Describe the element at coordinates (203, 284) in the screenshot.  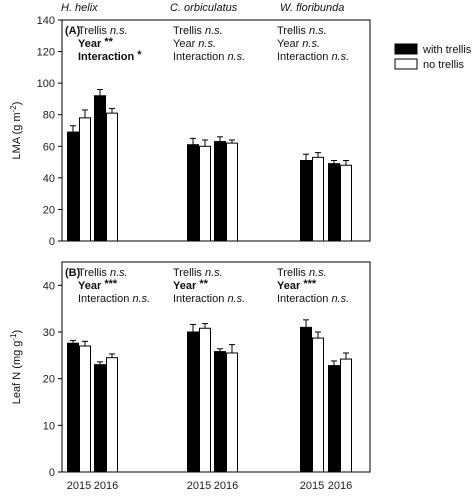
I see `stat-significance: **` at that location.